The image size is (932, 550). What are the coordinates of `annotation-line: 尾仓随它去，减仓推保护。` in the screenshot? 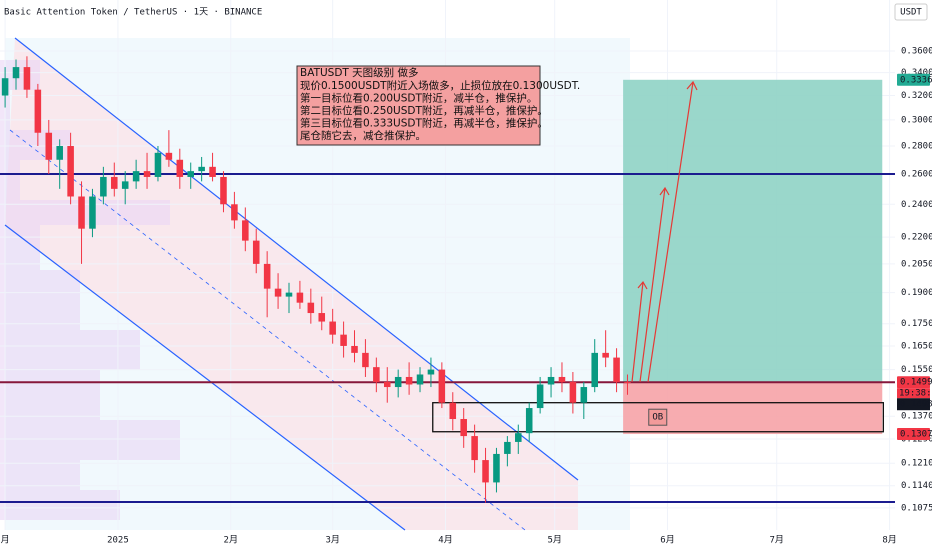 It's located at (363, 135).